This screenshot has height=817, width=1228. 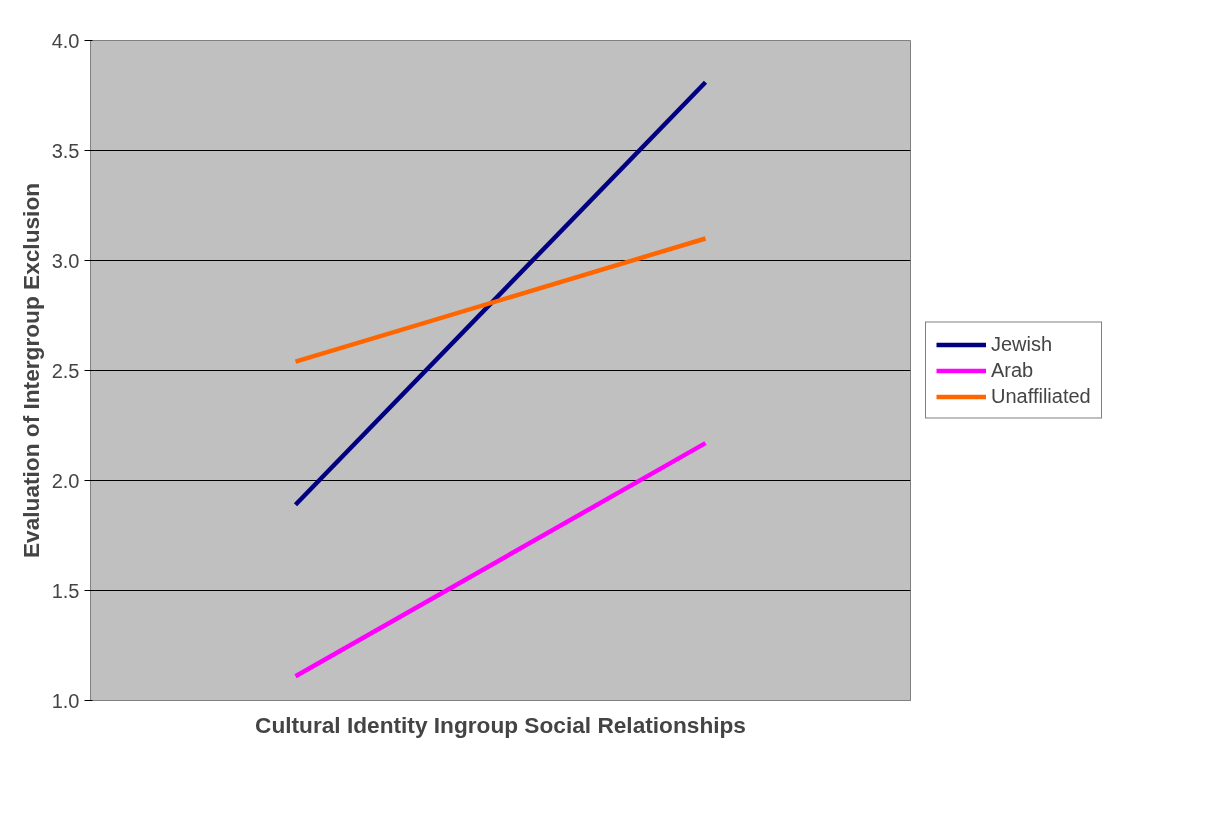 I want to click on y-axis-title: Evaluation of Intergroup Exclusion, so click(x=30, y=370).